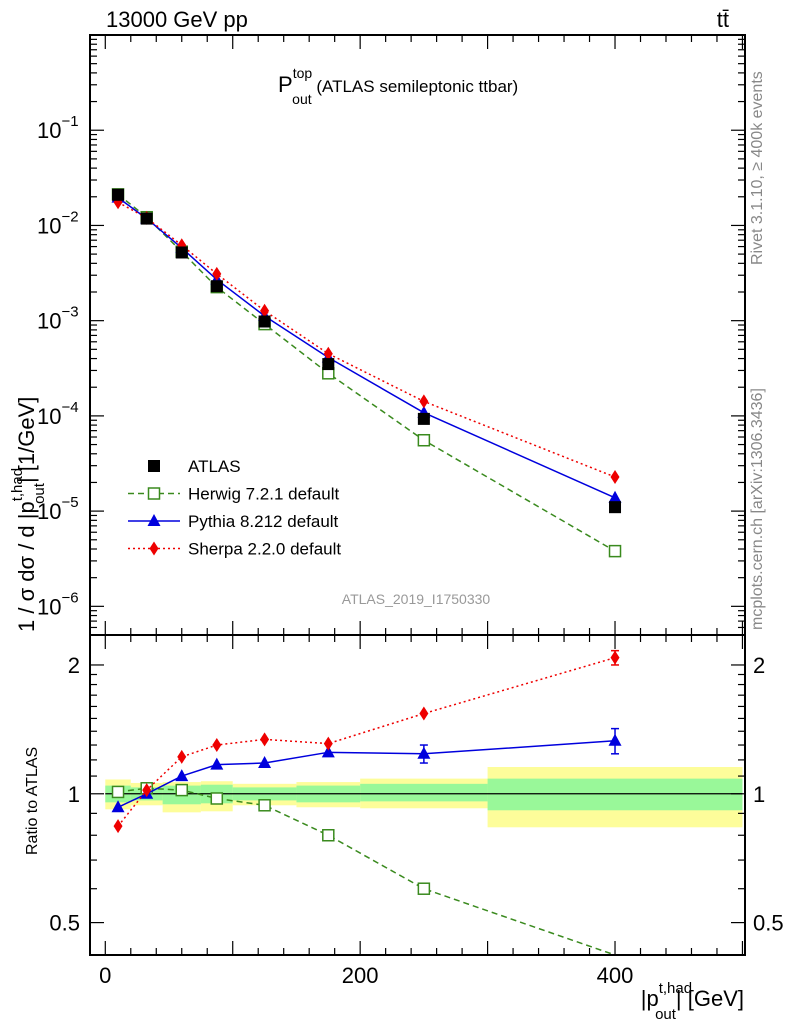  I want to click on mcplots-label: mcplots.cern.ch [arXiv:1306.3436], so click(757, 509).